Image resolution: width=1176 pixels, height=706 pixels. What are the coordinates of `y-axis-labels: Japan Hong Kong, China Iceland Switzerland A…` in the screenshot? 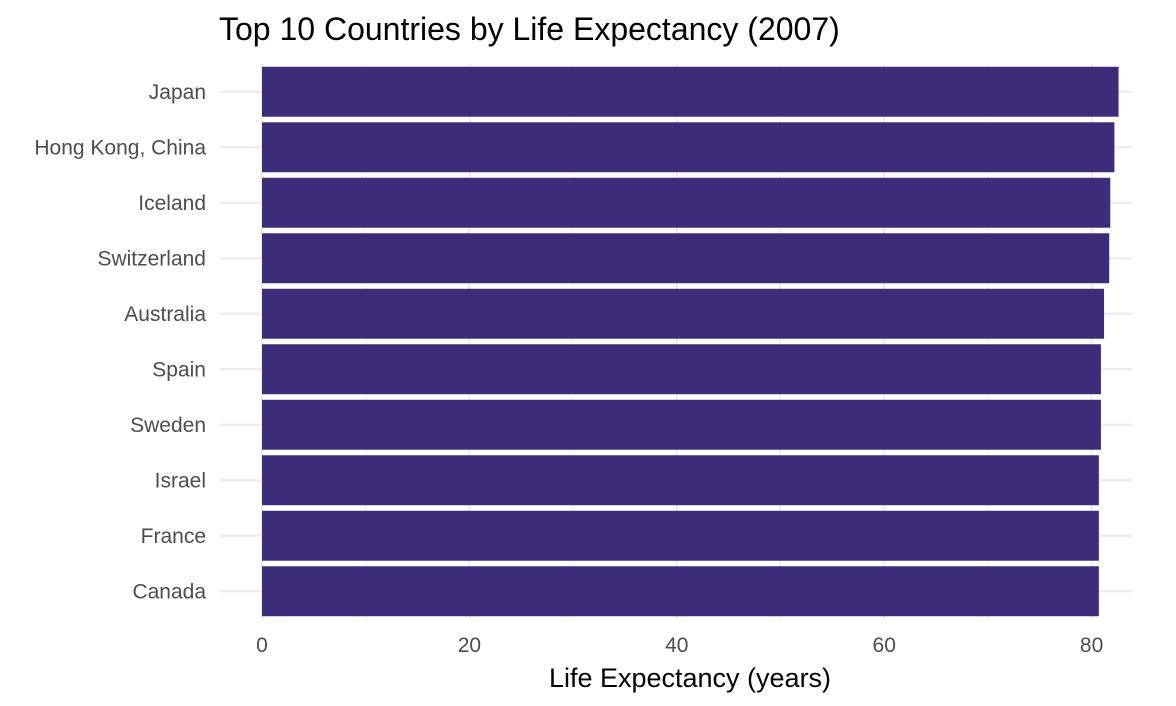 It's located at (120, 342).